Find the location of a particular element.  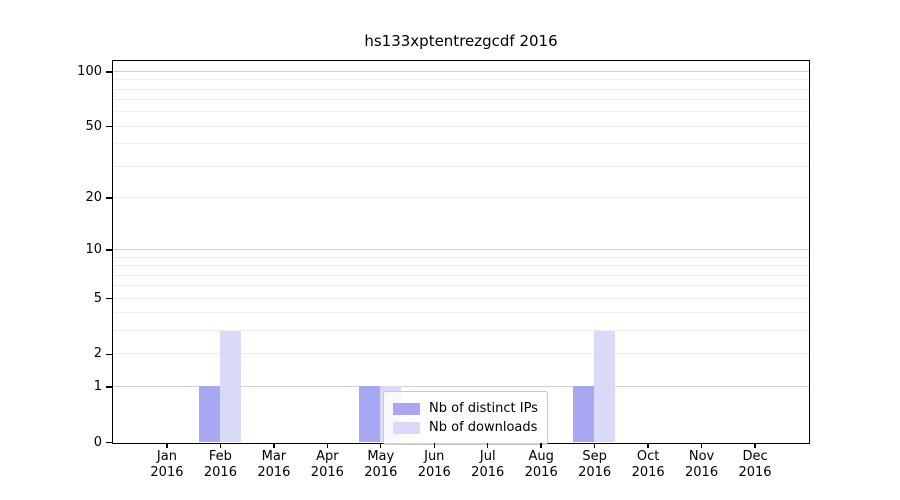

y-tick-label: 1 is located at coordinates (97, 386).